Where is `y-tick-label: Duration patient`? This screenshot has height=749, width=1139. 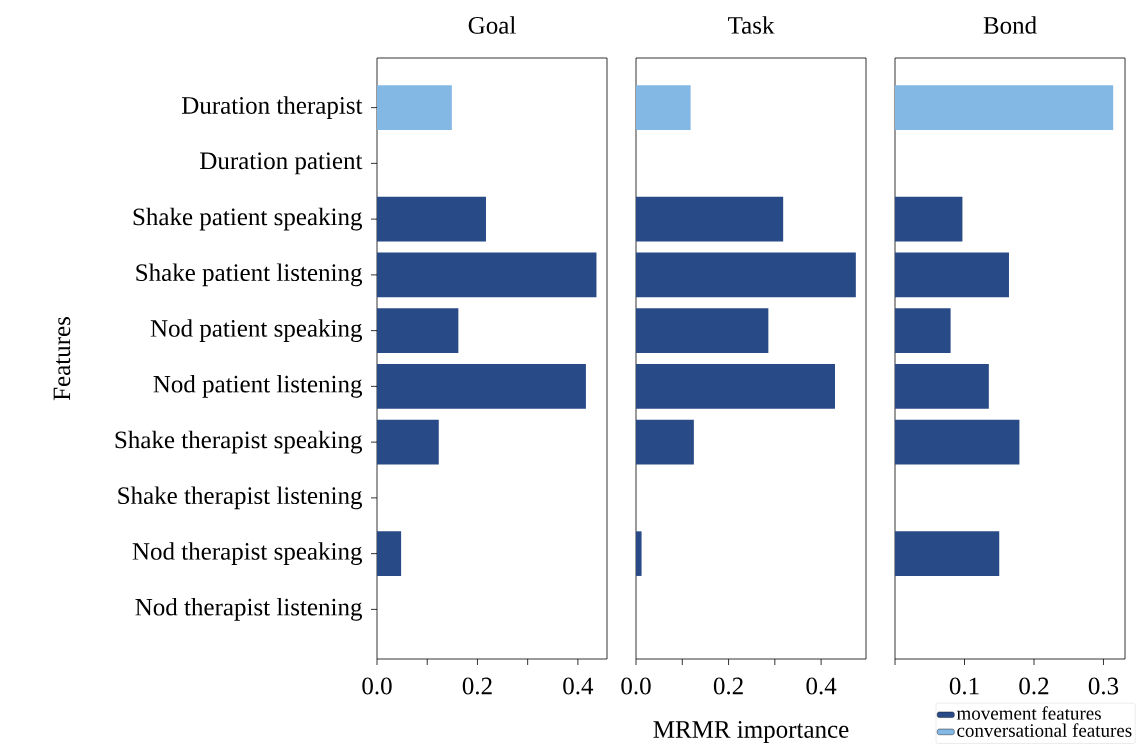 y-tick-label: Duration patient is located at coordinates (281, 163).